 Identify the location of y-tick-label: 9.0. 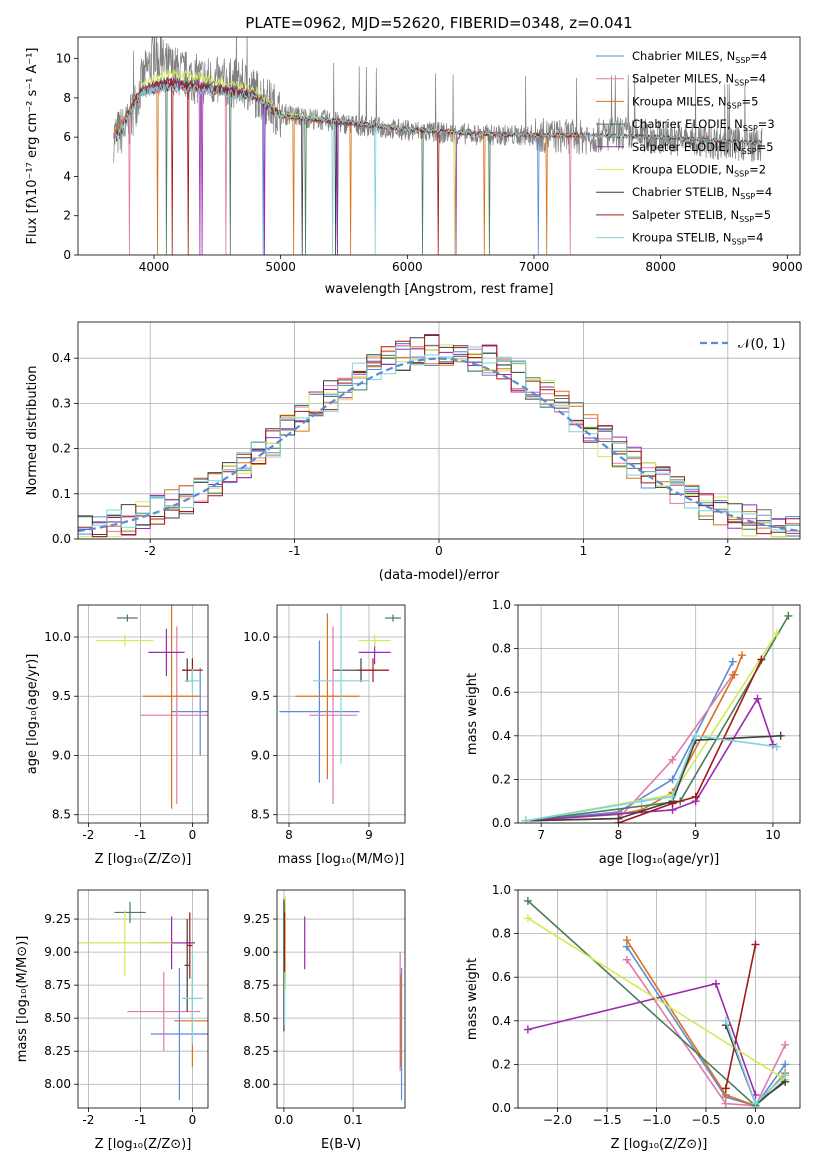
(260, 755).